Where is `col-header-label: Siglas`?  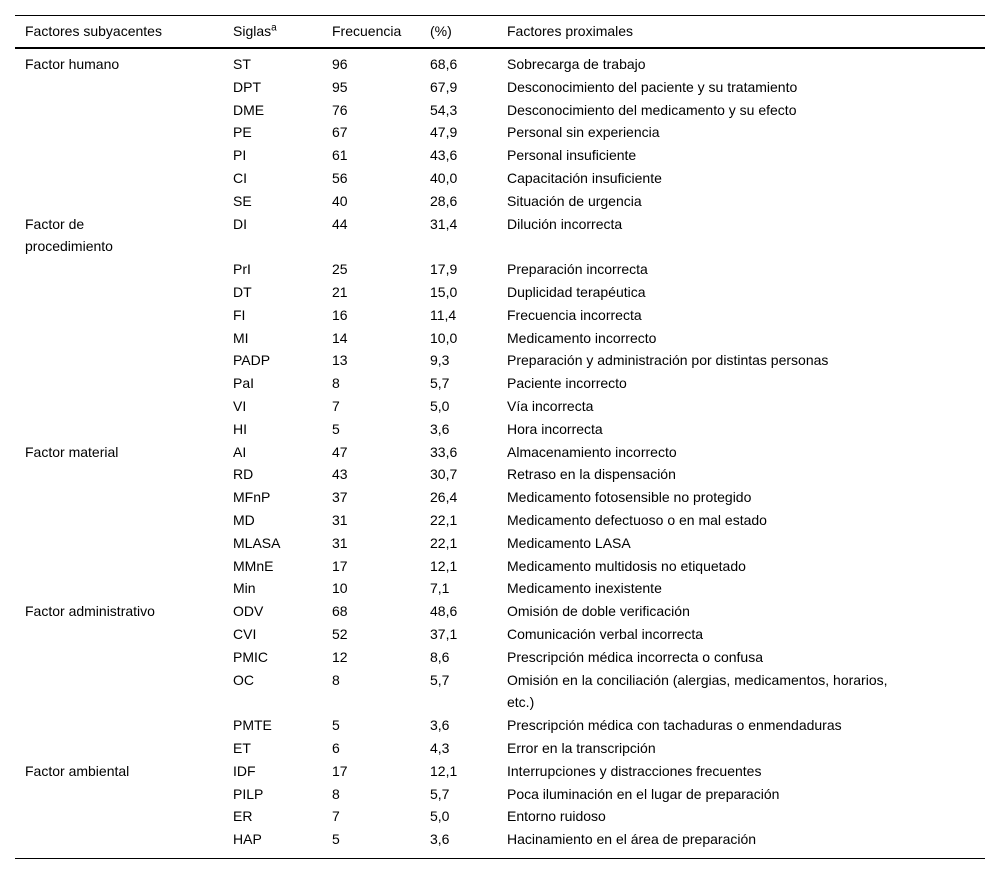 col-header-label: Siglas is located at coordinates (252, 31).